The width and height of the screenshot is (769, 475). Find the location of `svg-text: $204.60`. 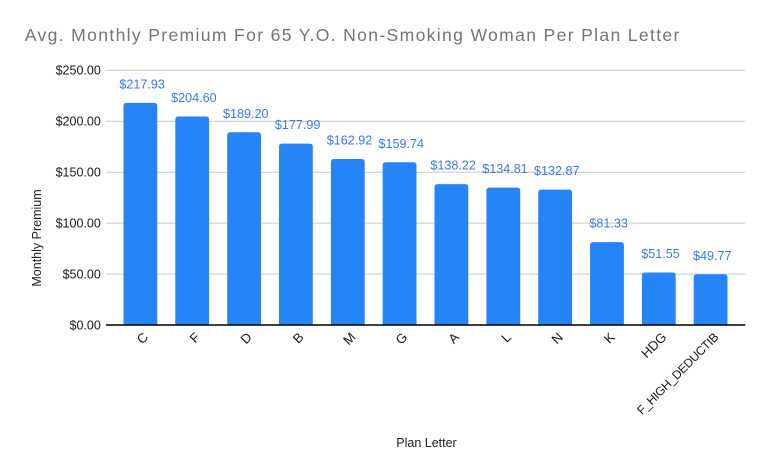

svg-text: $204.60 is located at coordinates (194, 98).